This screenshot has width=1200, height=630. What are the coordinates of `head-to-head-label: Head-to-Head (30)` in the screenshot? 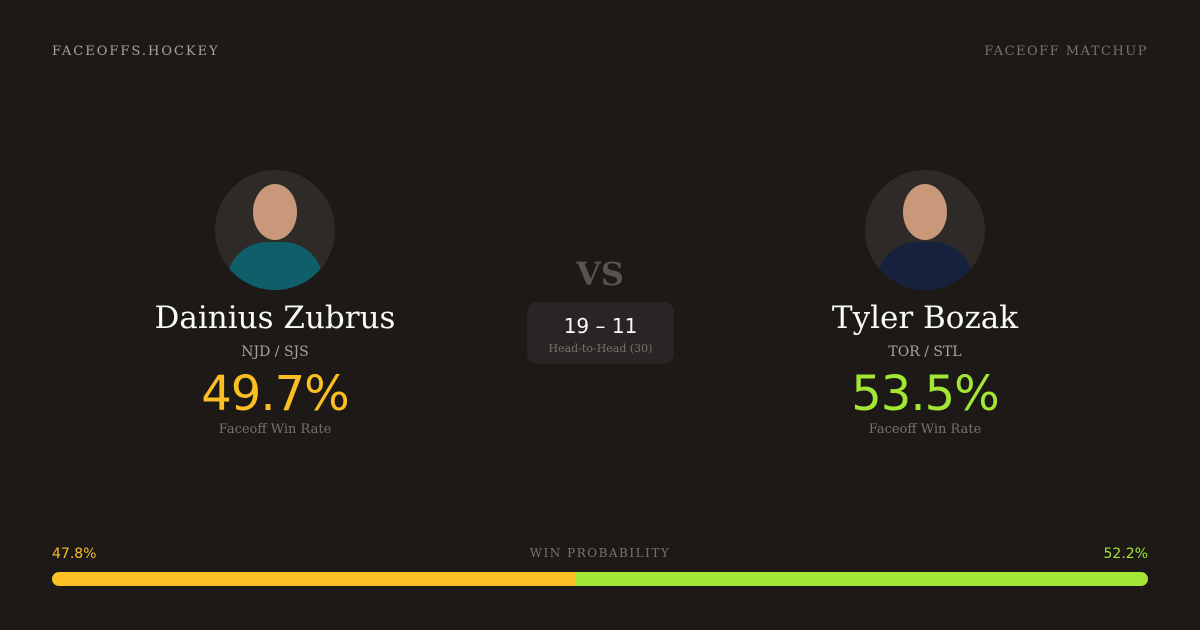 It's located at (600, 348).